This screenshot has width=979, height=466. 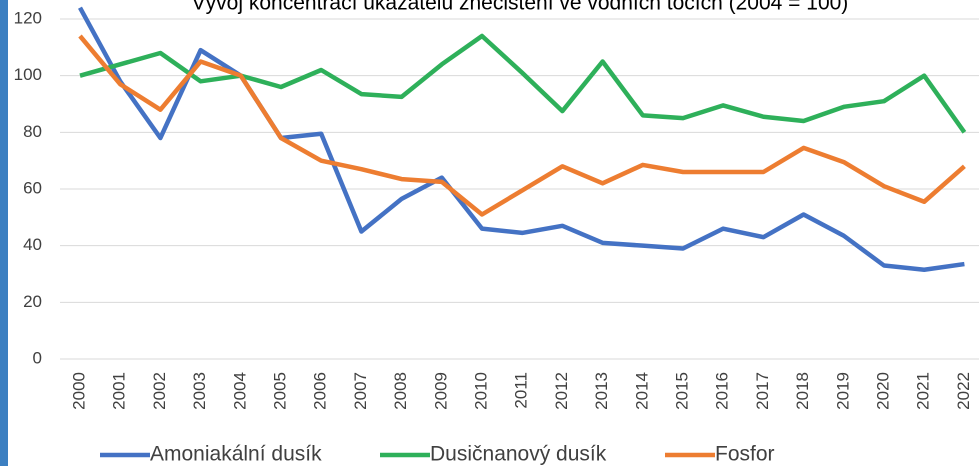 I want to click on x-tick-label: 2004, so click(x=239, y=391).